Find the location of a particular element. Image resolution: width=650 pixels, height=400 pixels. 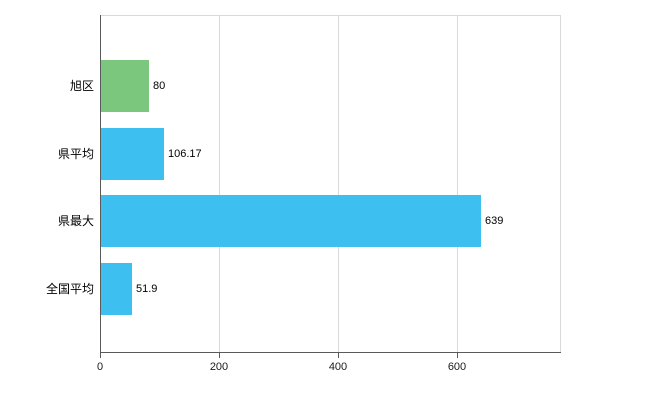

plot-right-border is located at coordinates (560, 183).